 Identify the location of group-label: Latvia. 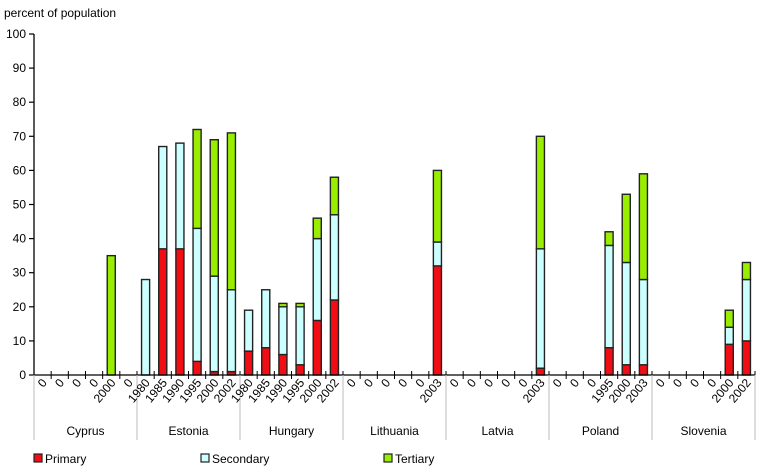
(497, 431).